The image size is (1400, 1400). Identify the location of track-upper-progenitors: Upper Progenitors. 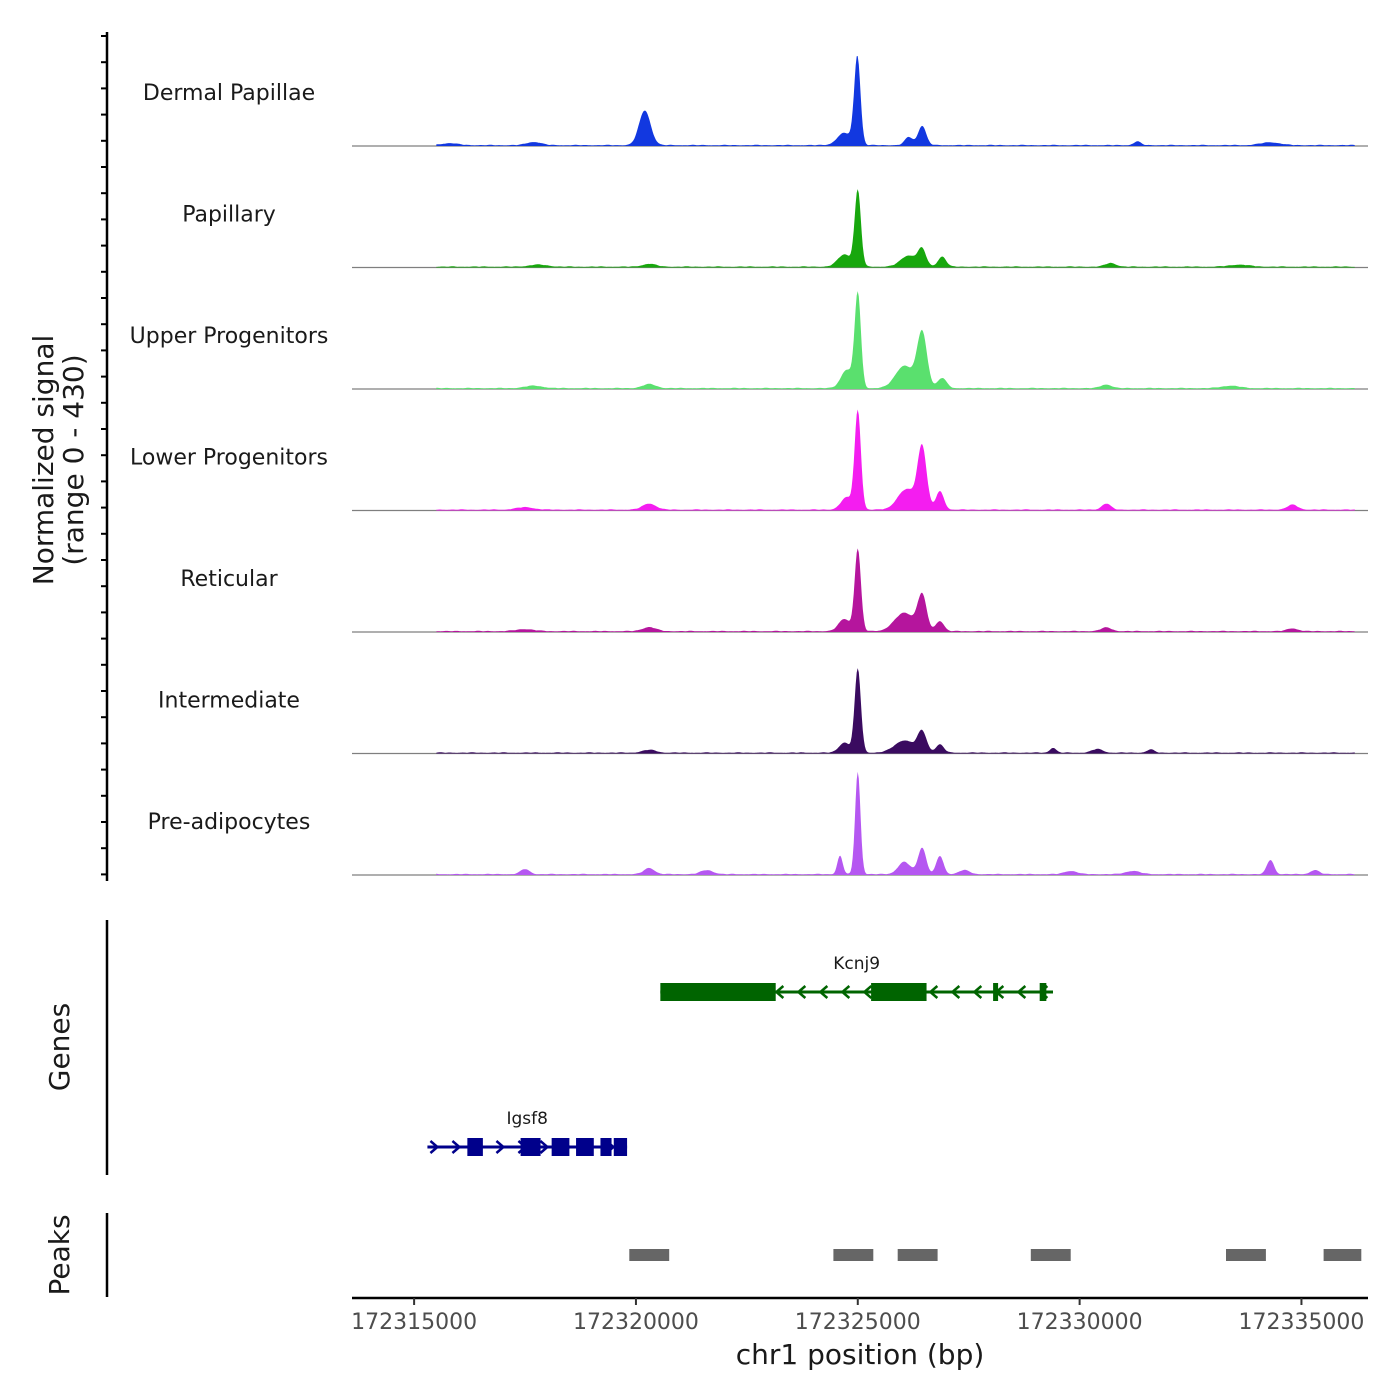
(749, 340).